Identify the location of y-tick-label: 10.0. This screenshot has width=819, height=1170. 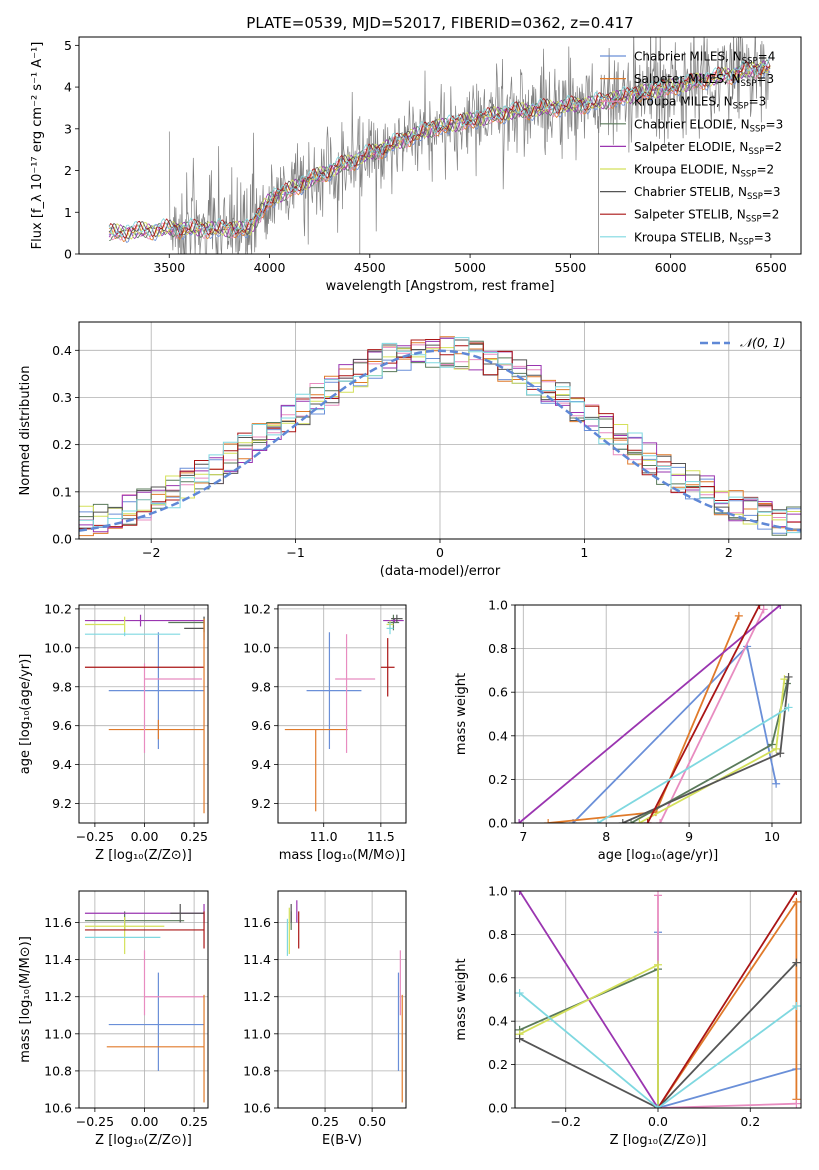
(58, 647).